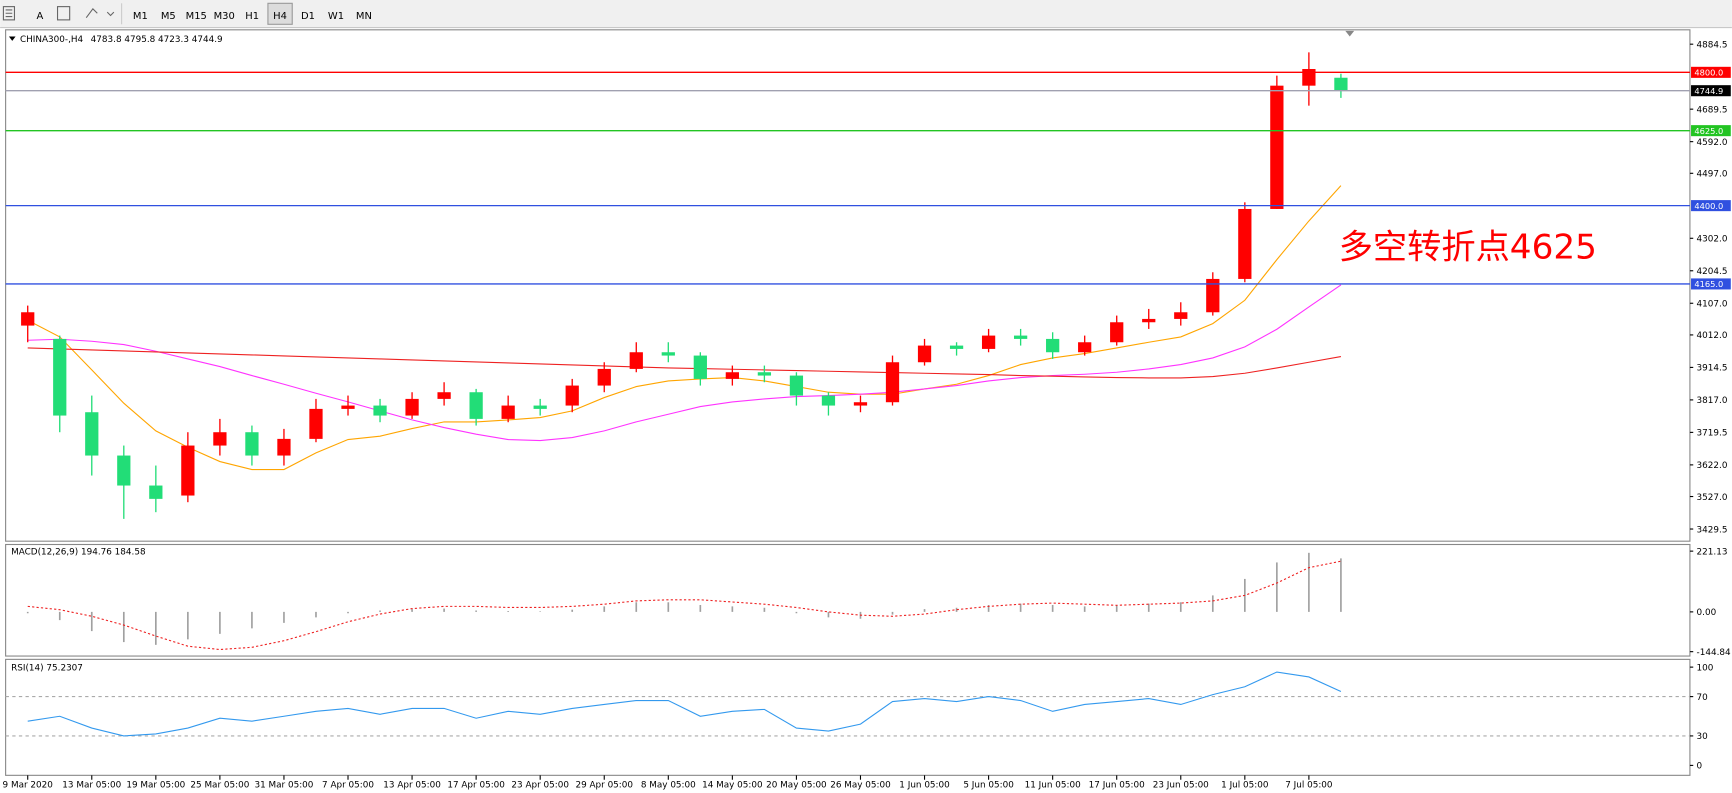 This screenshot has height=793, width=1732. I want to click on shift-marker, so click(1350, 33).